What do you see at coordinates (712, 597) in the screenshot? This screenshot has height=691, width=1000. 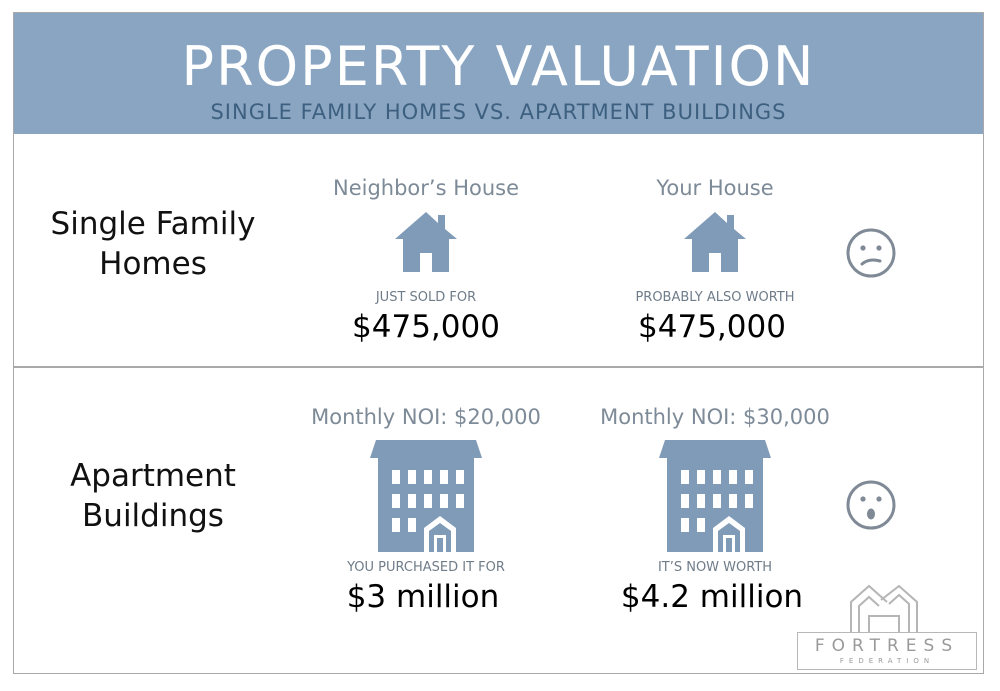 I see `building-two-value: $4.2 million` at bounding box center [712, 597].